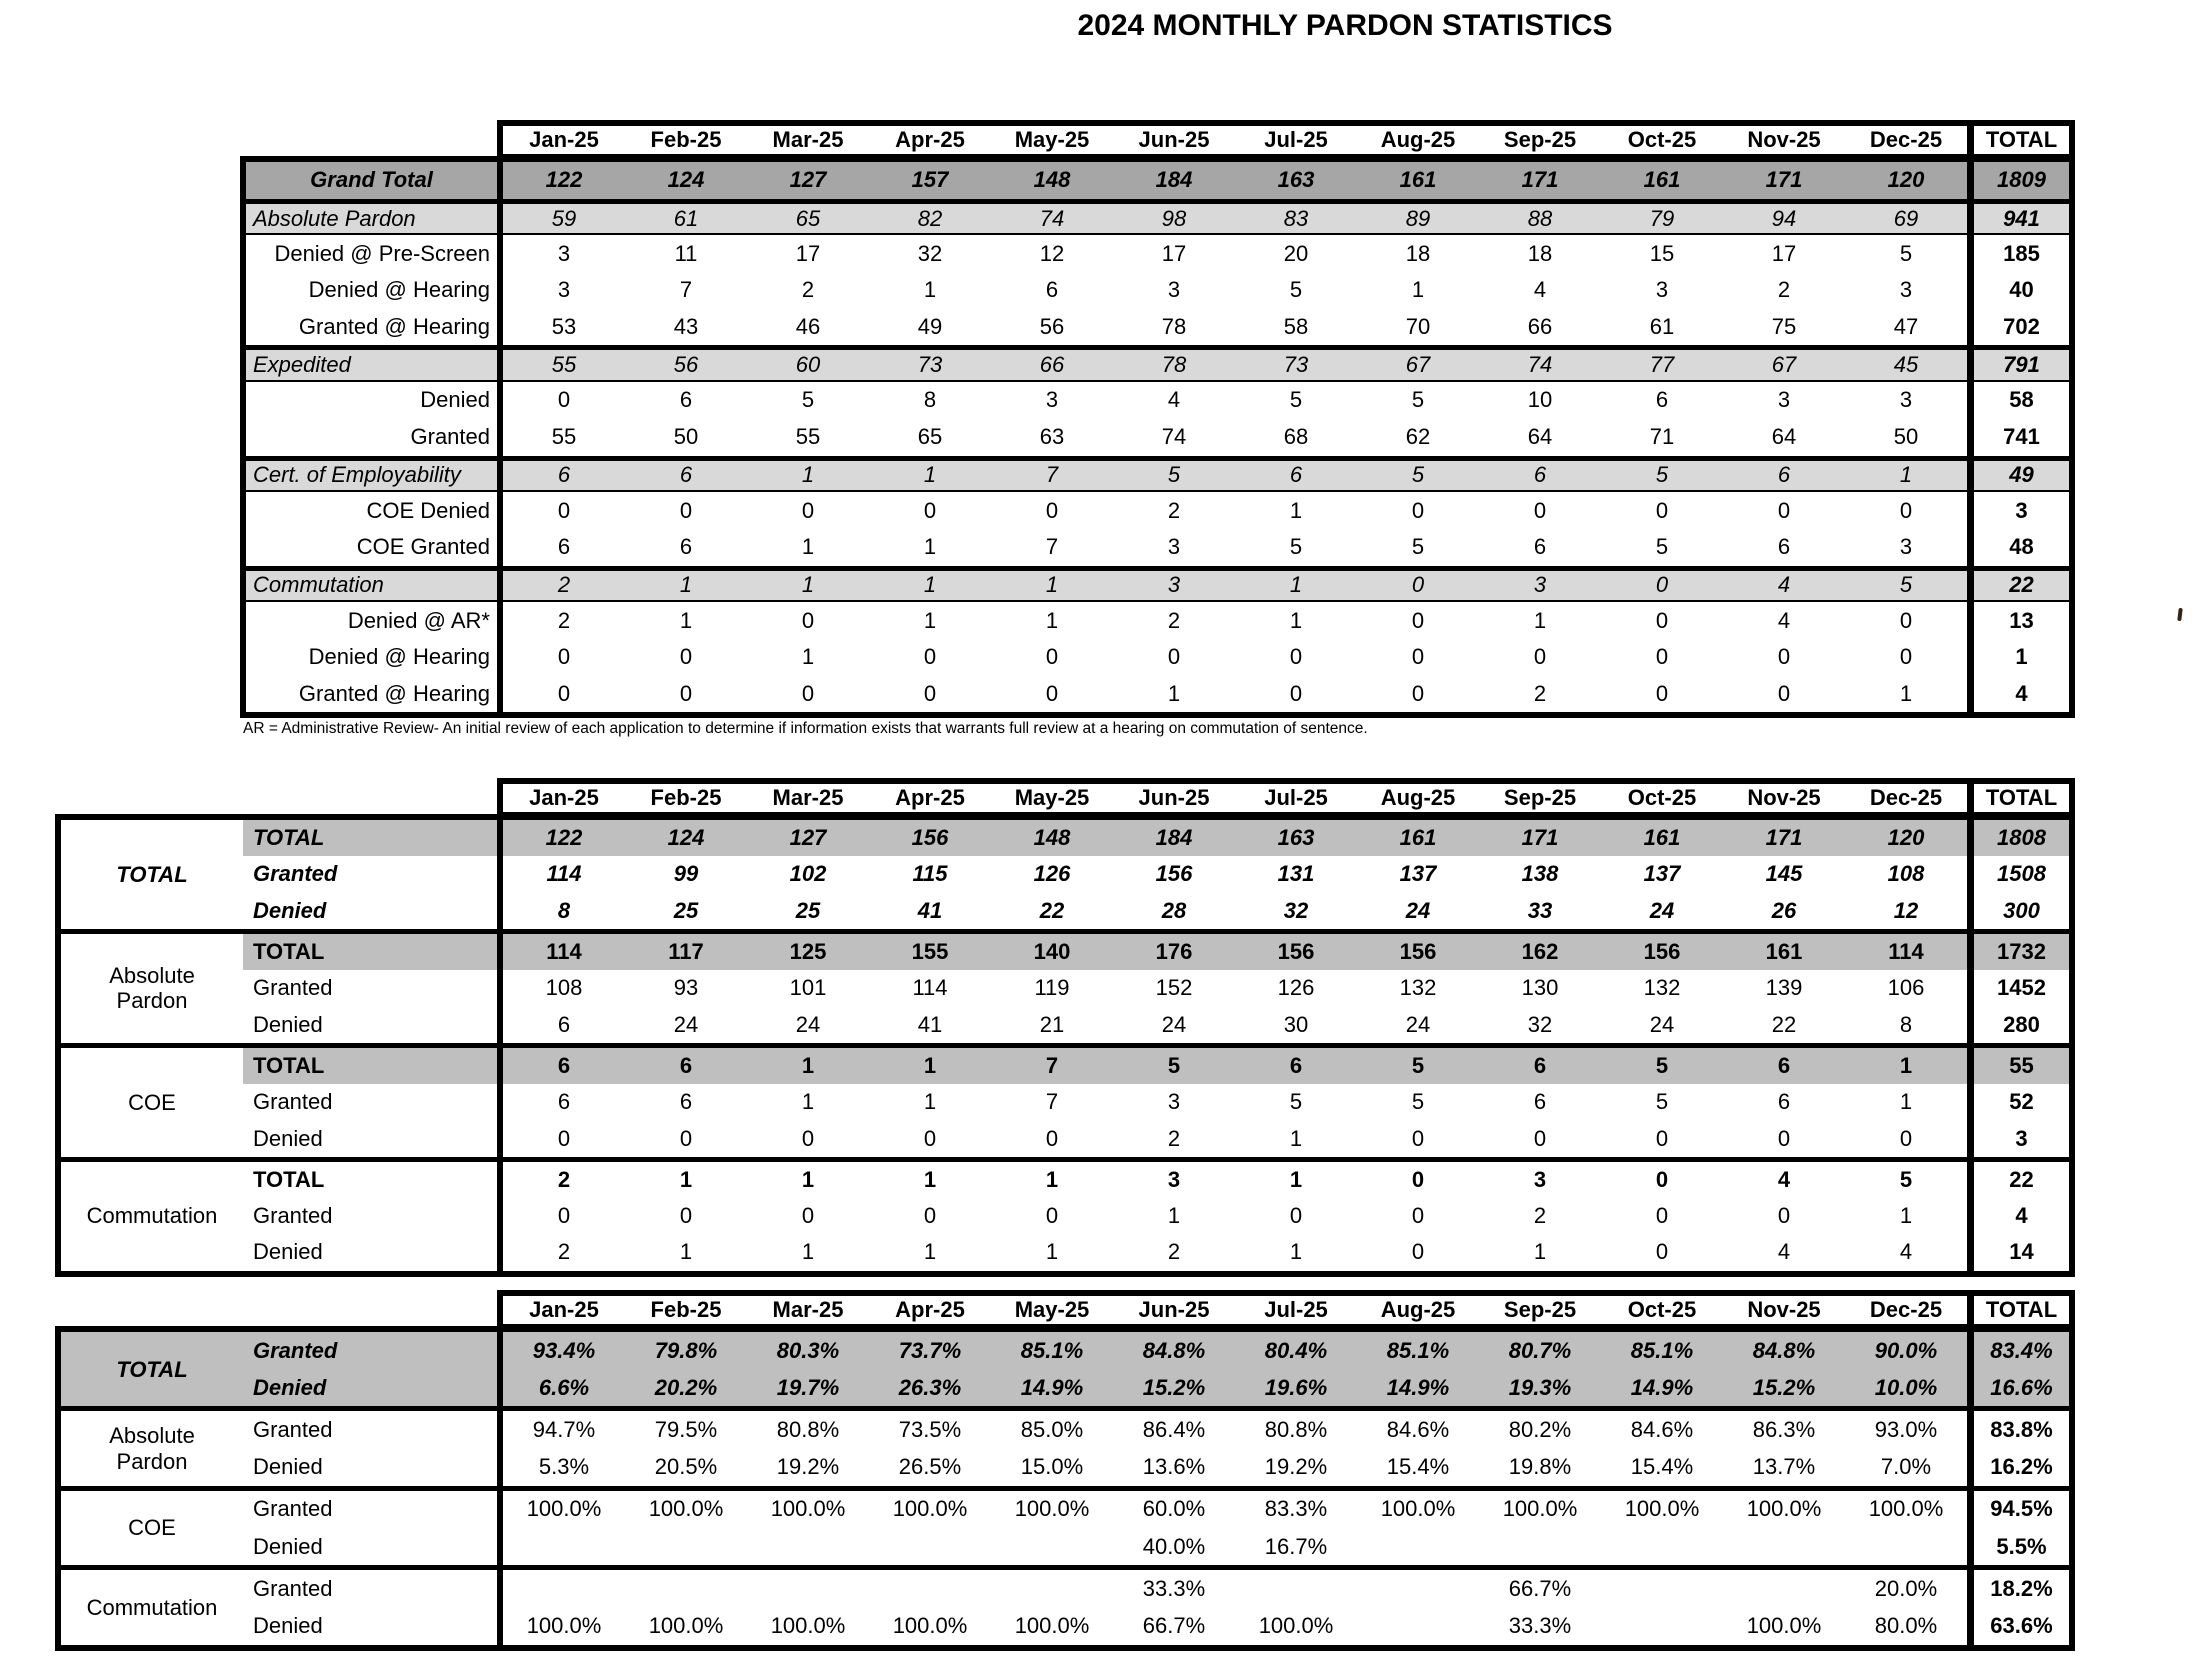 The image size is (2195, 1672). I want to click on month-value: 148, so click(1052, 838).